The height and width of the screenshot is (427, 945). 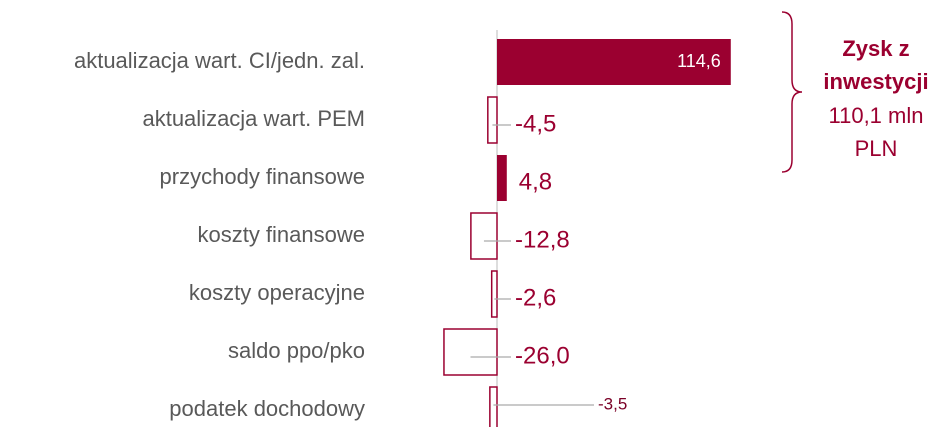 What do you see at coordinates (535, 123) in the screenshot?
I see `value-label: -4,5` at bounding box center [535, 123].